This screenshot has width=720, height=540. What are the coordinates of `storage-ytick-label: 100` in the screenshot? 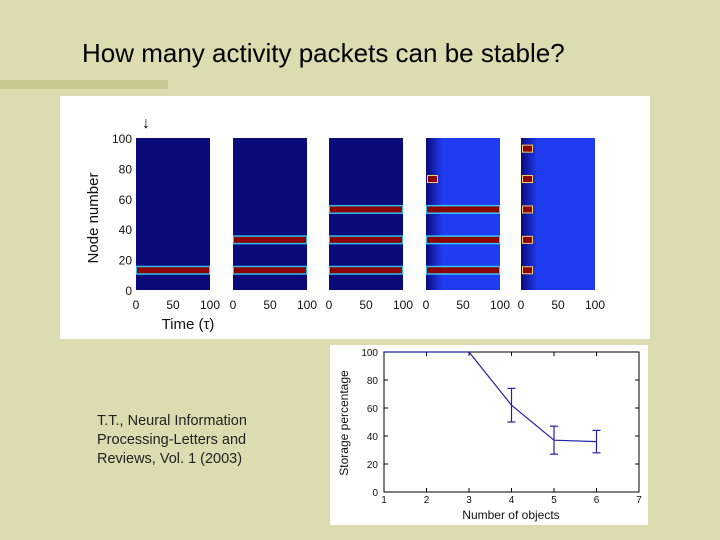 It's located at (369, 353).